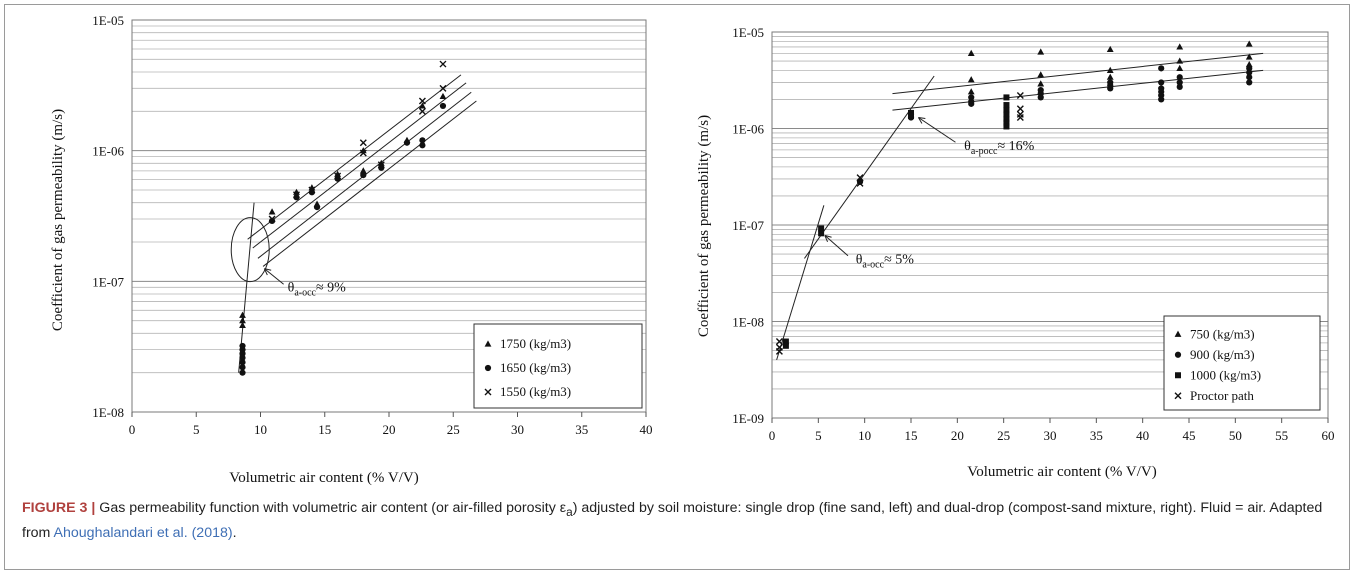 The height and width of the screenshot is (575, 1356). Describe the element at coordinates (873, 264) in the screenshot. I see `right-annotation-subscript: a-occ` at that location.